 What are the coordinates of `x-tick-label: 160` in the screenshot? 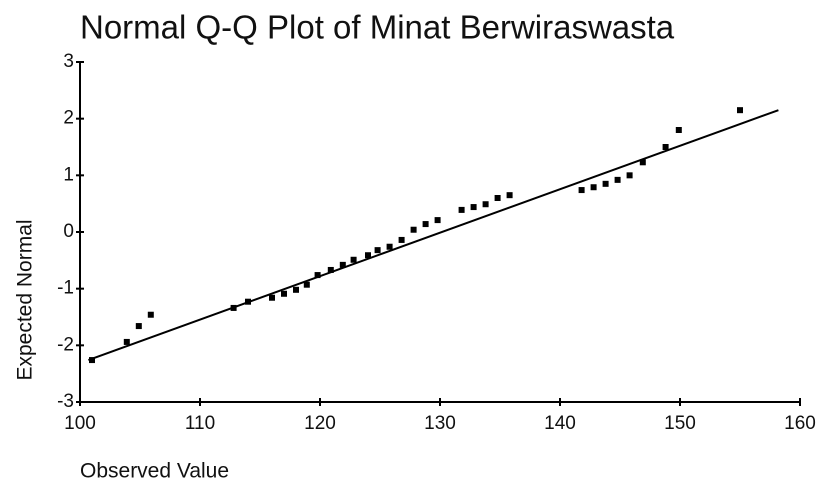 It's located at (800, 423).